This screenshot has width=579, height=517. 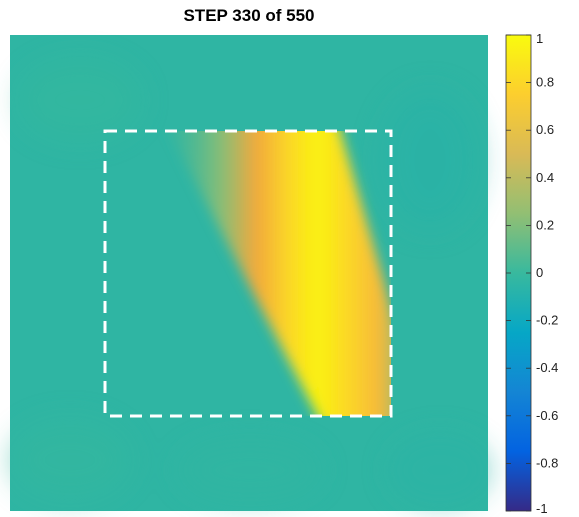 What do you see at coordinates (539, 38) in the screenshot?
I see `colorbar-tick-label: 1` at bounding box center [539, 38].